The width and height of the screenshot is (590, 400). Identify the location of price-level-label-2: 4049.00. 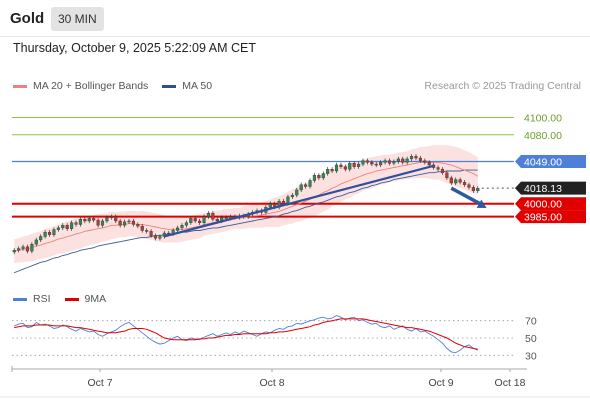
(550, 162).